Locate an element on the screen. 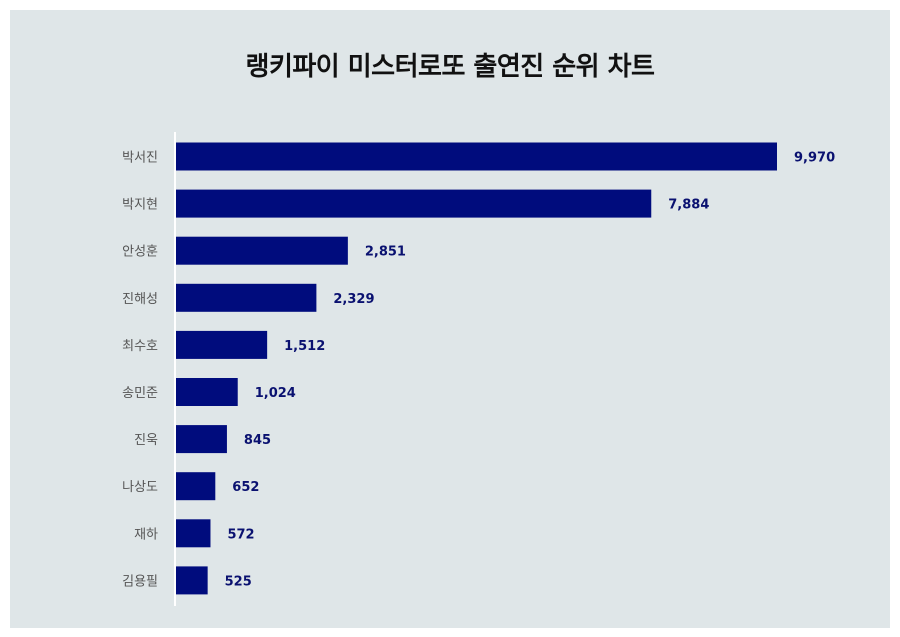 This screenshot has width=900, height=637. value-label: 1,024 is located at coordinates (275, 393).